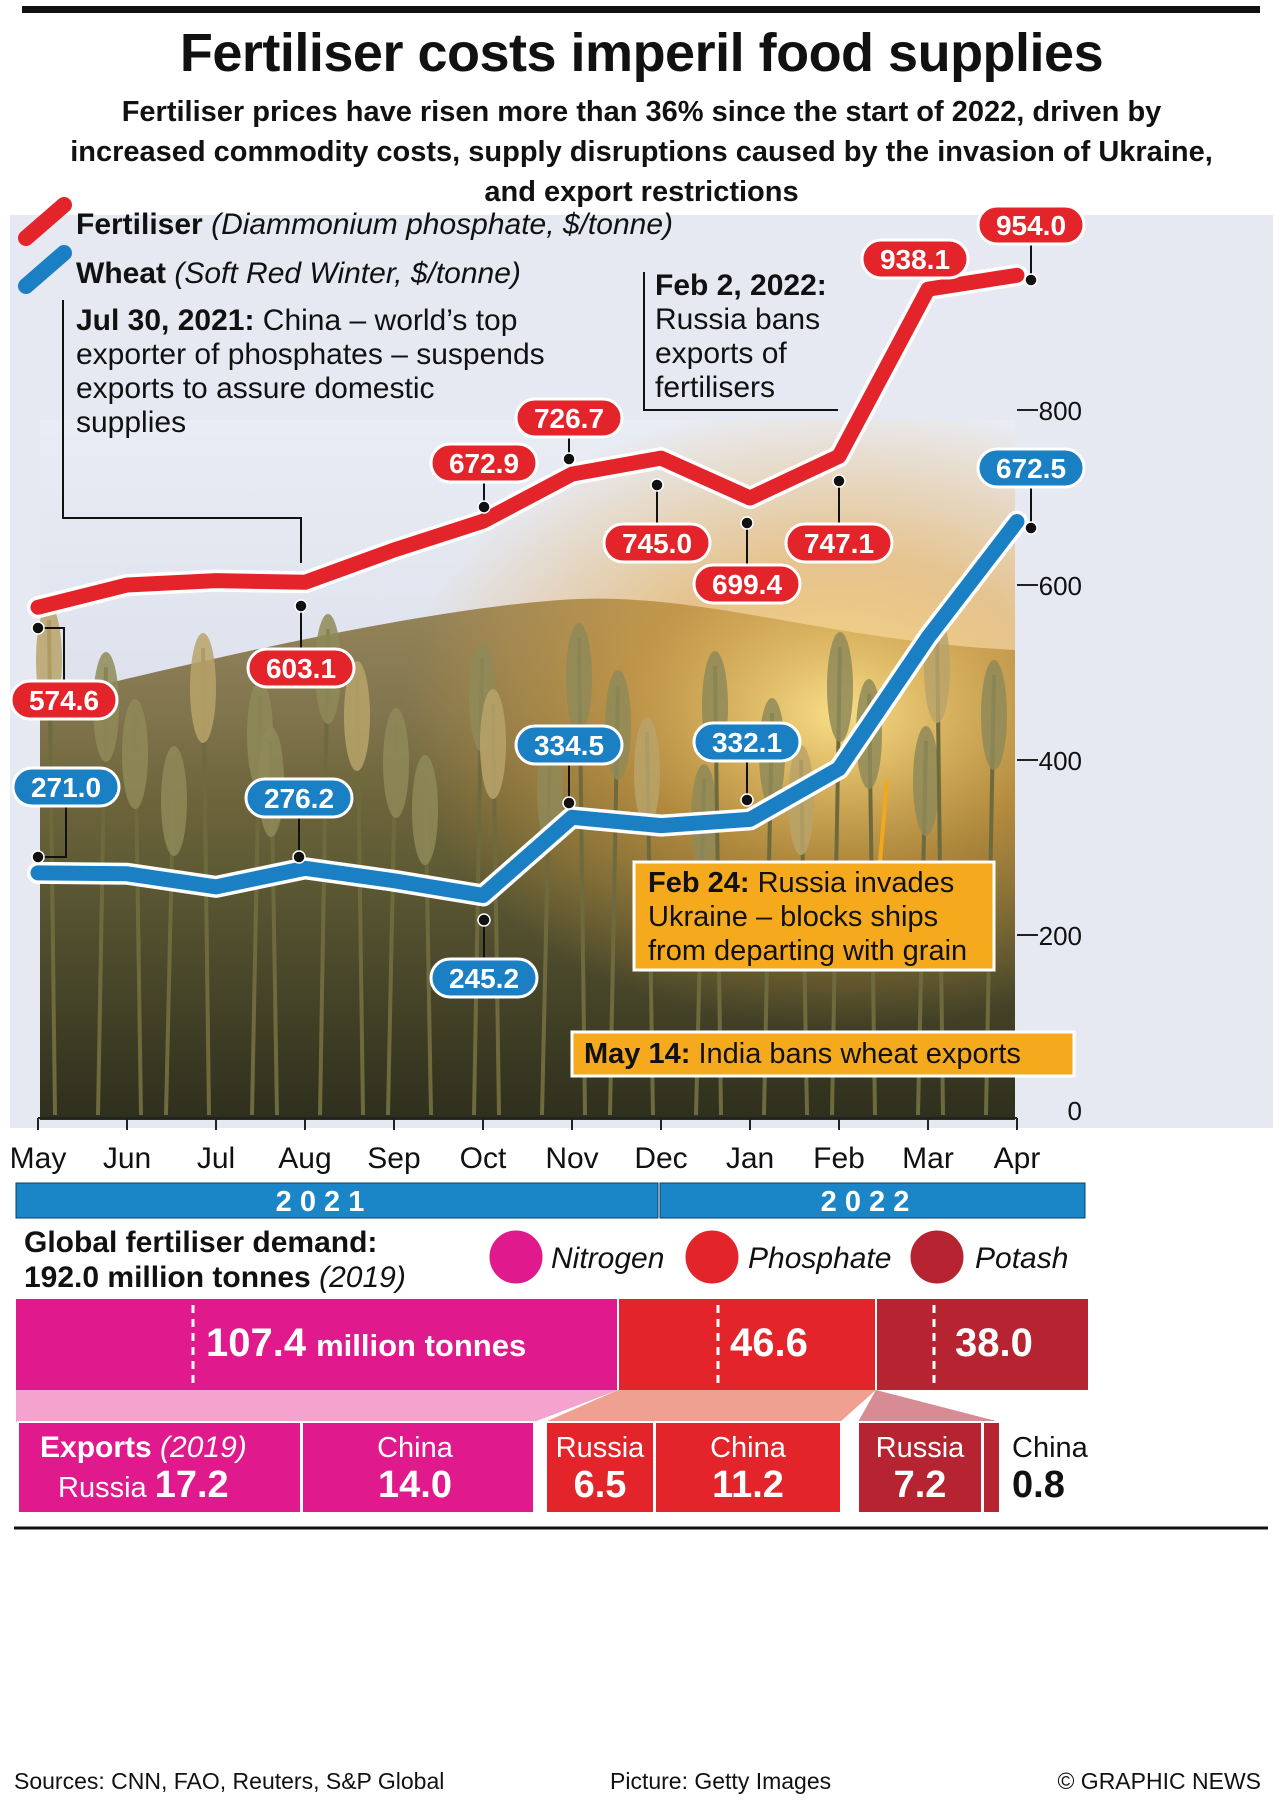  Describe the element at coordinates (229, 1781) in the screenshot. I see `sources-credit: Sources: CNN, FAO, Reuters, S&P Global` at that location.